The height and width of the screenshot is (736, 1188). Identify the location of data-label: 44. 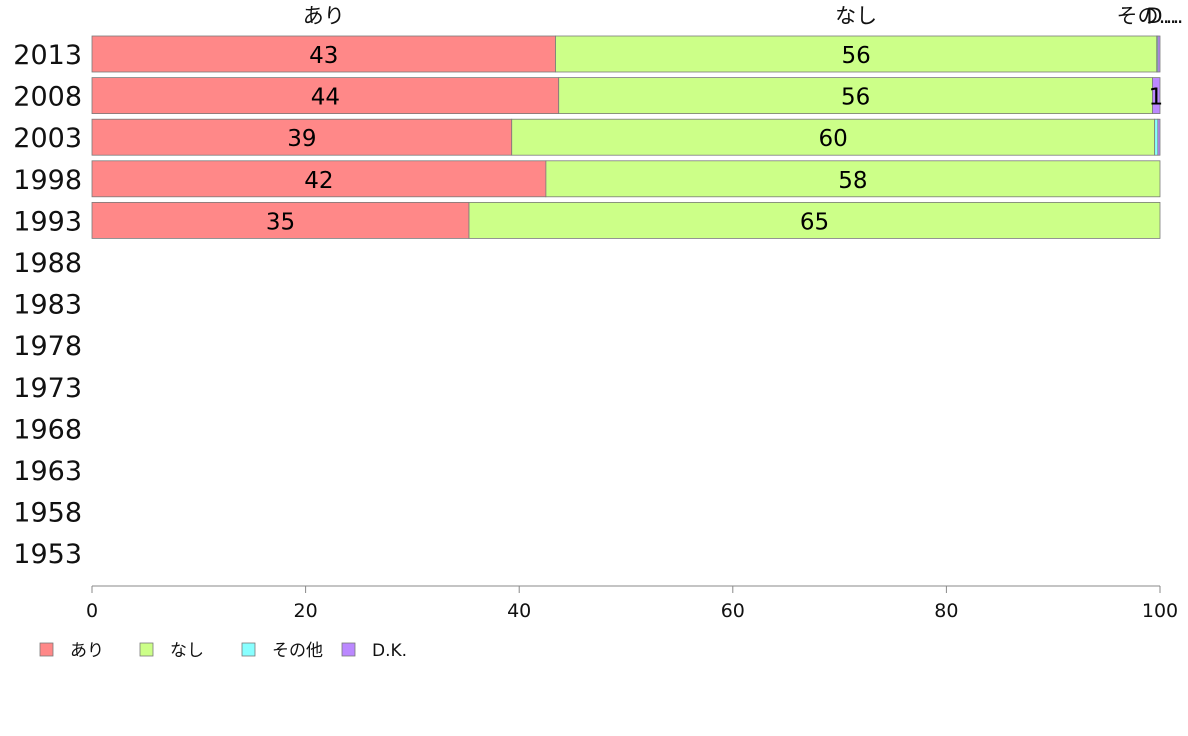
(325, 98).